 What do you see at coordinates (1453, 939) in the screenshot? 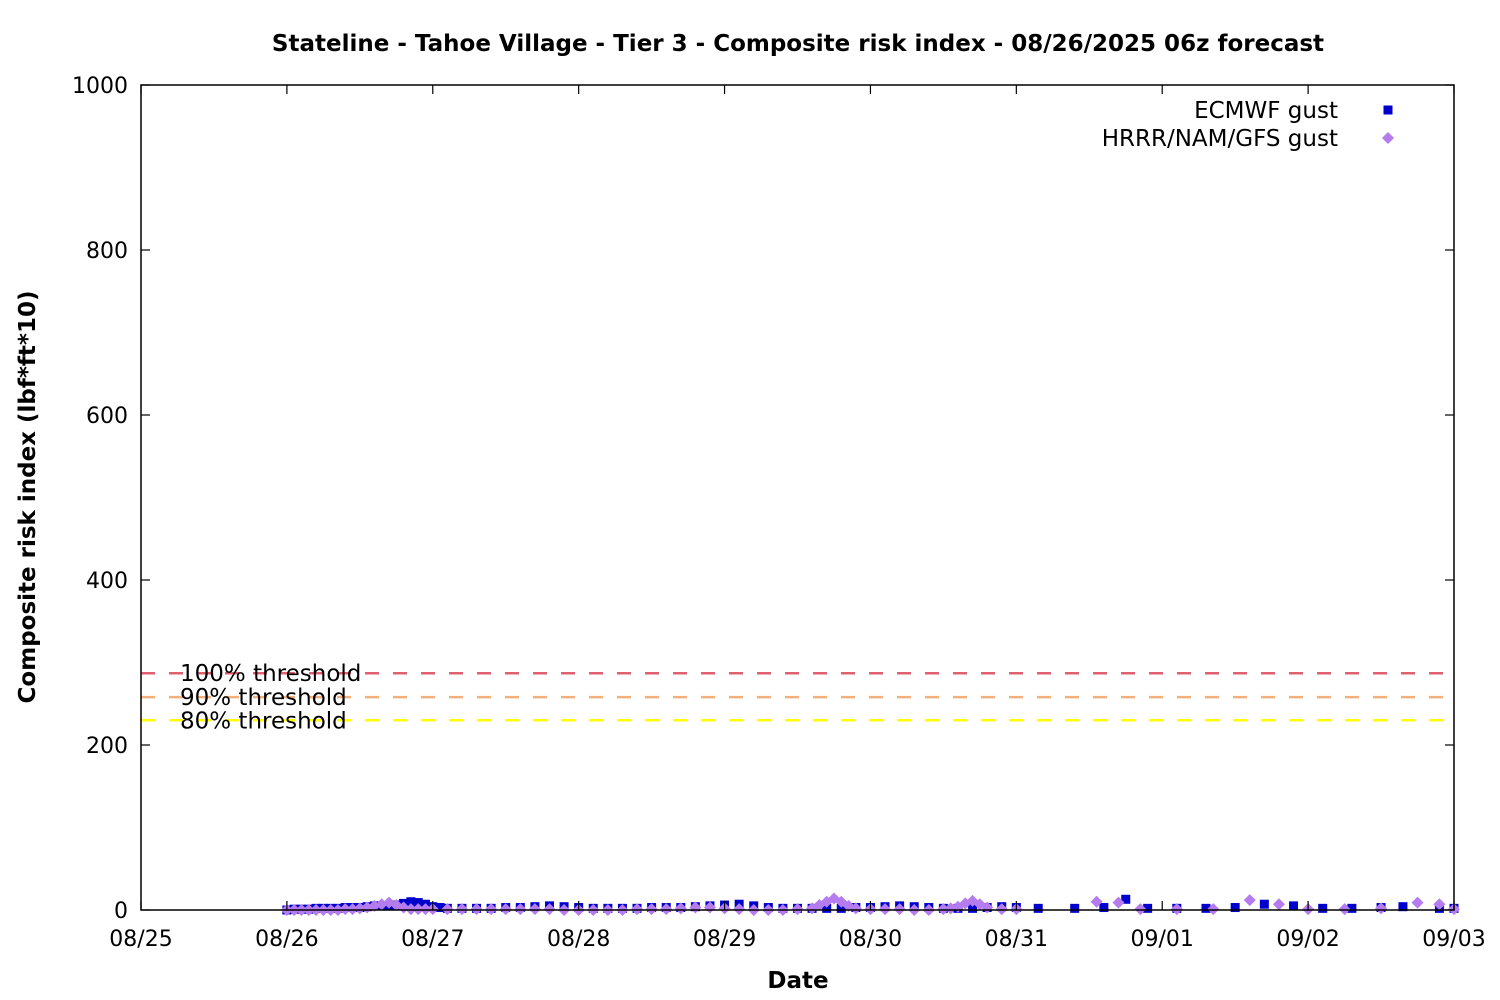
I see `x-tick-label: 09/03` at bounding box center [1453, 939].